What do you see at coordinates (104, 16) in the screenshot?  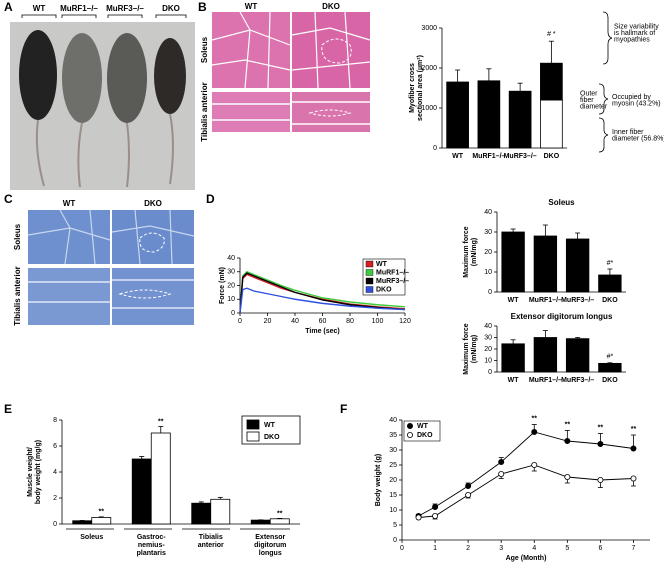 I see `a-brackets` at bounding box center [104, 16].